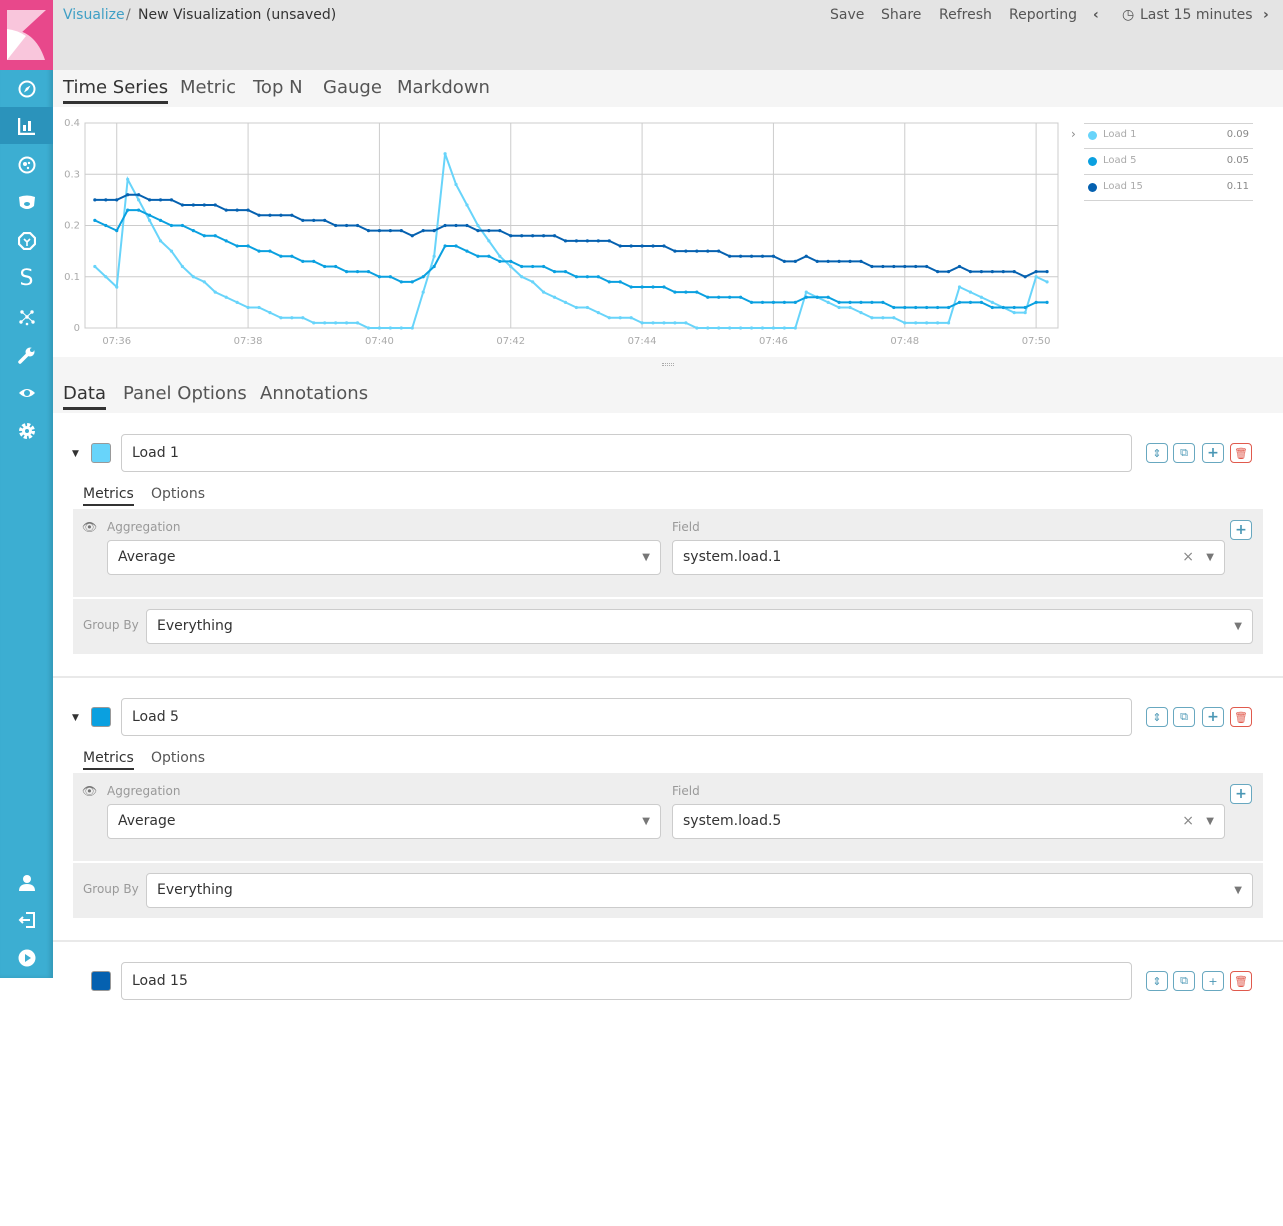 The height and width of the screenshot is (1226, 1283). I want to click on field-select: system.load.1 × ▼, so click(948, 557).